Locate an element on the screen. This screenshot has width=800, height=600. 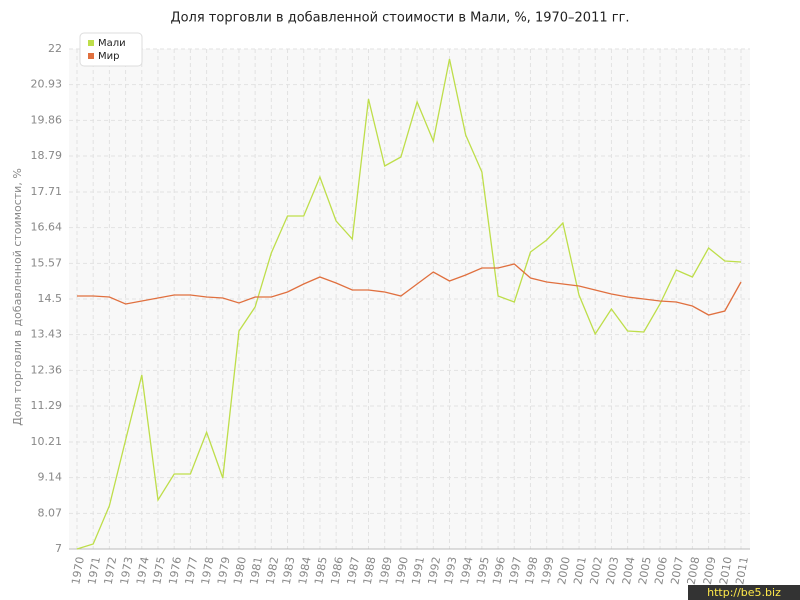
x-tick-label: 1991 is located at coordinates (418, 571).